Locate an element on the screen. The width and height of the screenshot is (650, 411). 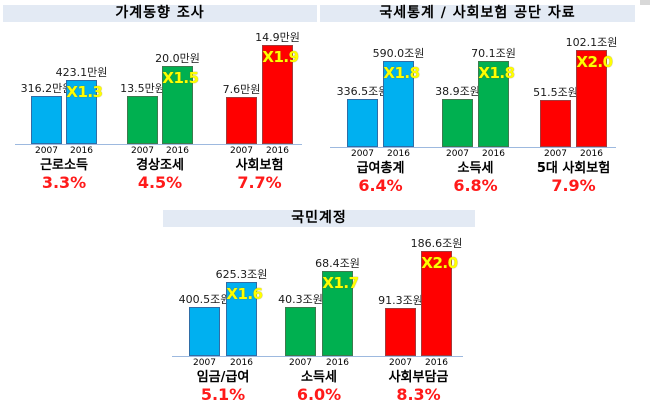
value-label: 625.3조원 is located at coordinates (241, 274).